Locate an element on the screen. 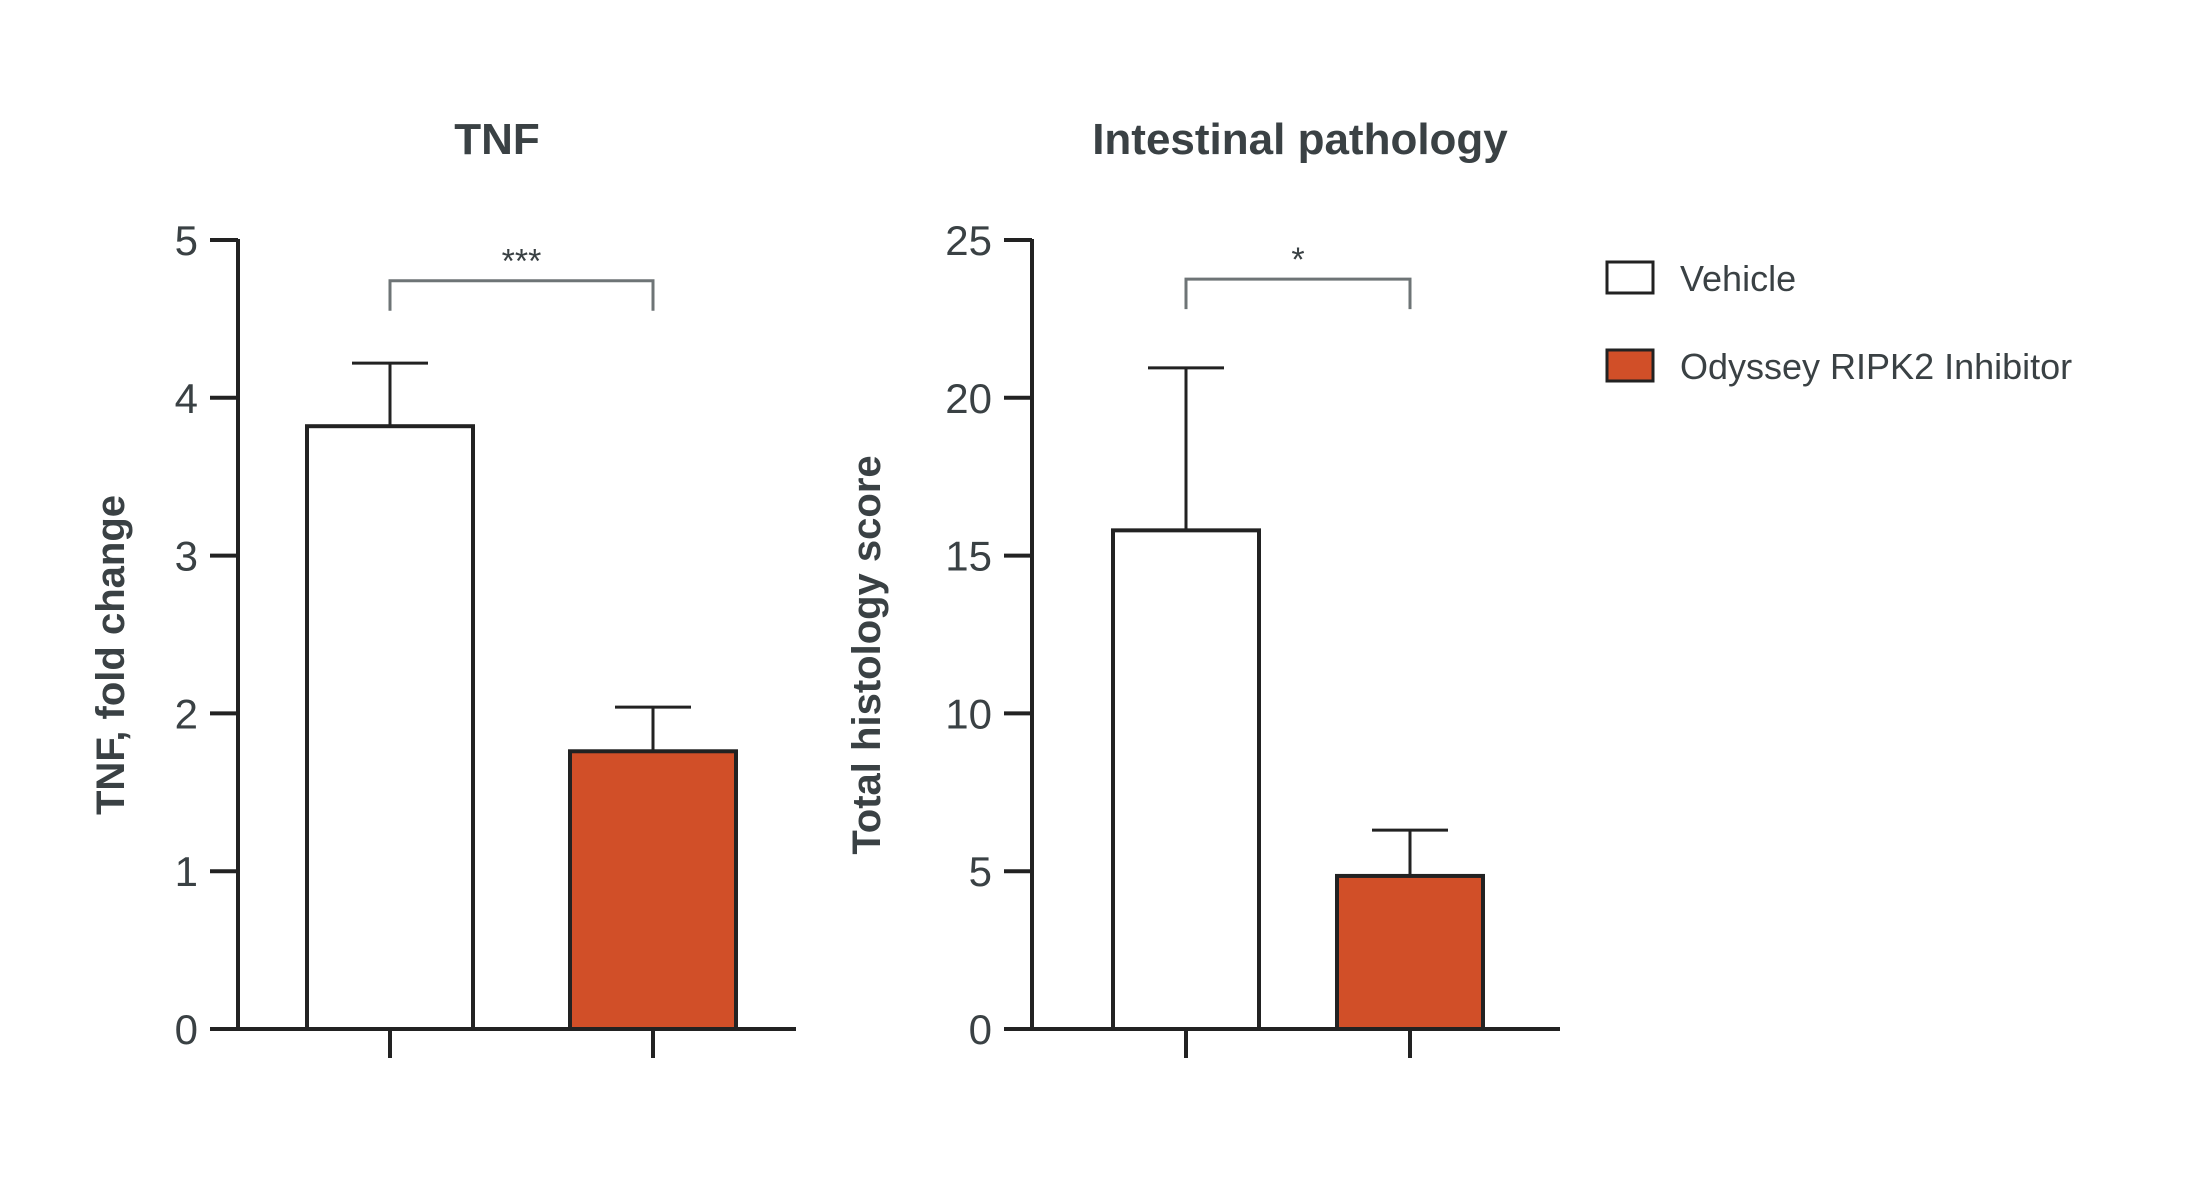 The height and width of the screenshot is (1178, 2205). tnf-significance-label: *** is located at coordinates (522, 262).